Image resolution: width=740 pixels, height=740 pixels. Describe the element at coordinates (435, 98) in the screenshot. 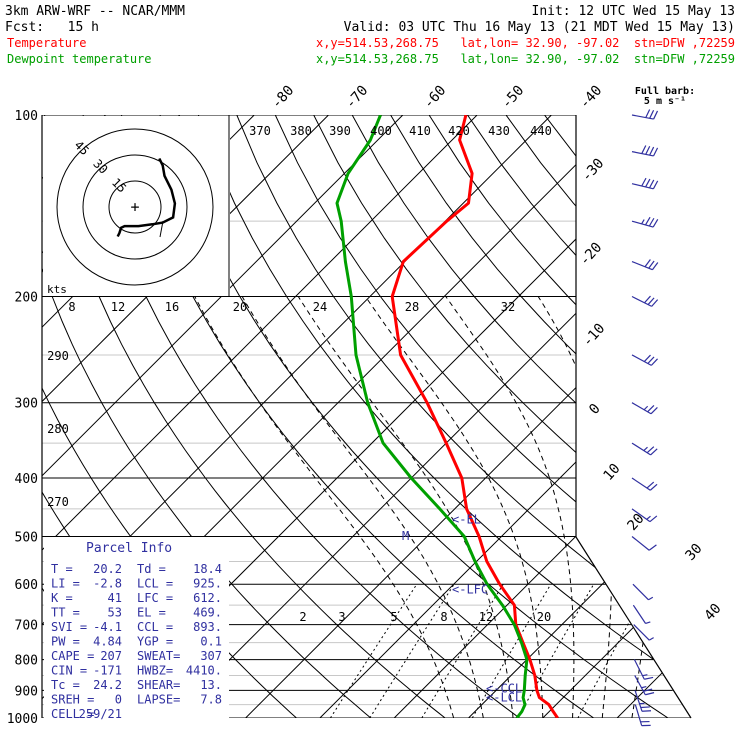

I see `isotherm-label: -60` at that location.